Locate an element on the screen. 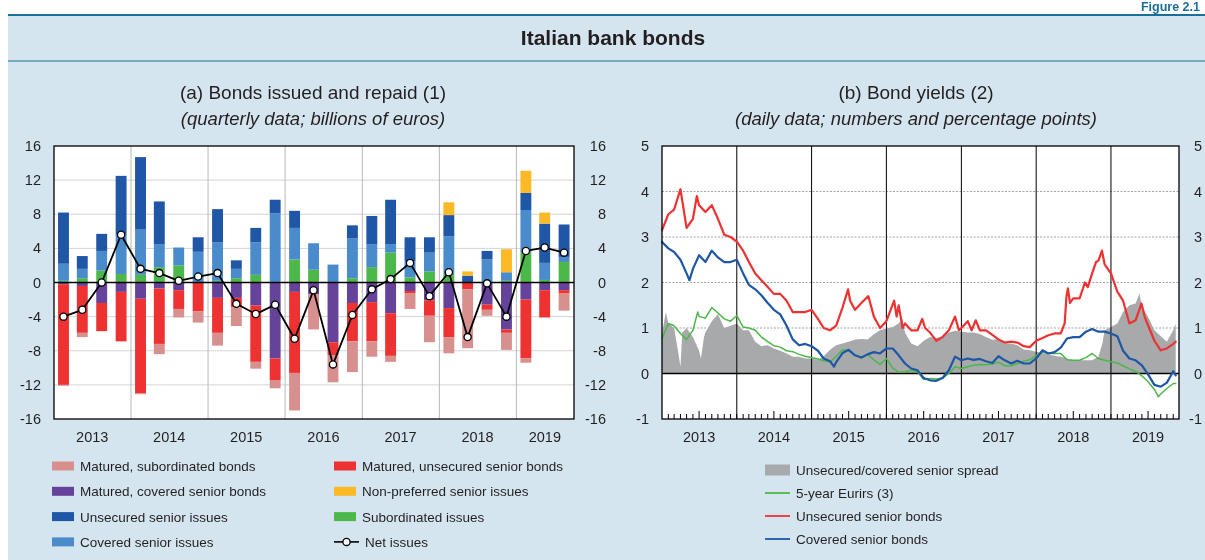  legend-label: 5-year Eurirs (3) is located at coordinates (845, 493).